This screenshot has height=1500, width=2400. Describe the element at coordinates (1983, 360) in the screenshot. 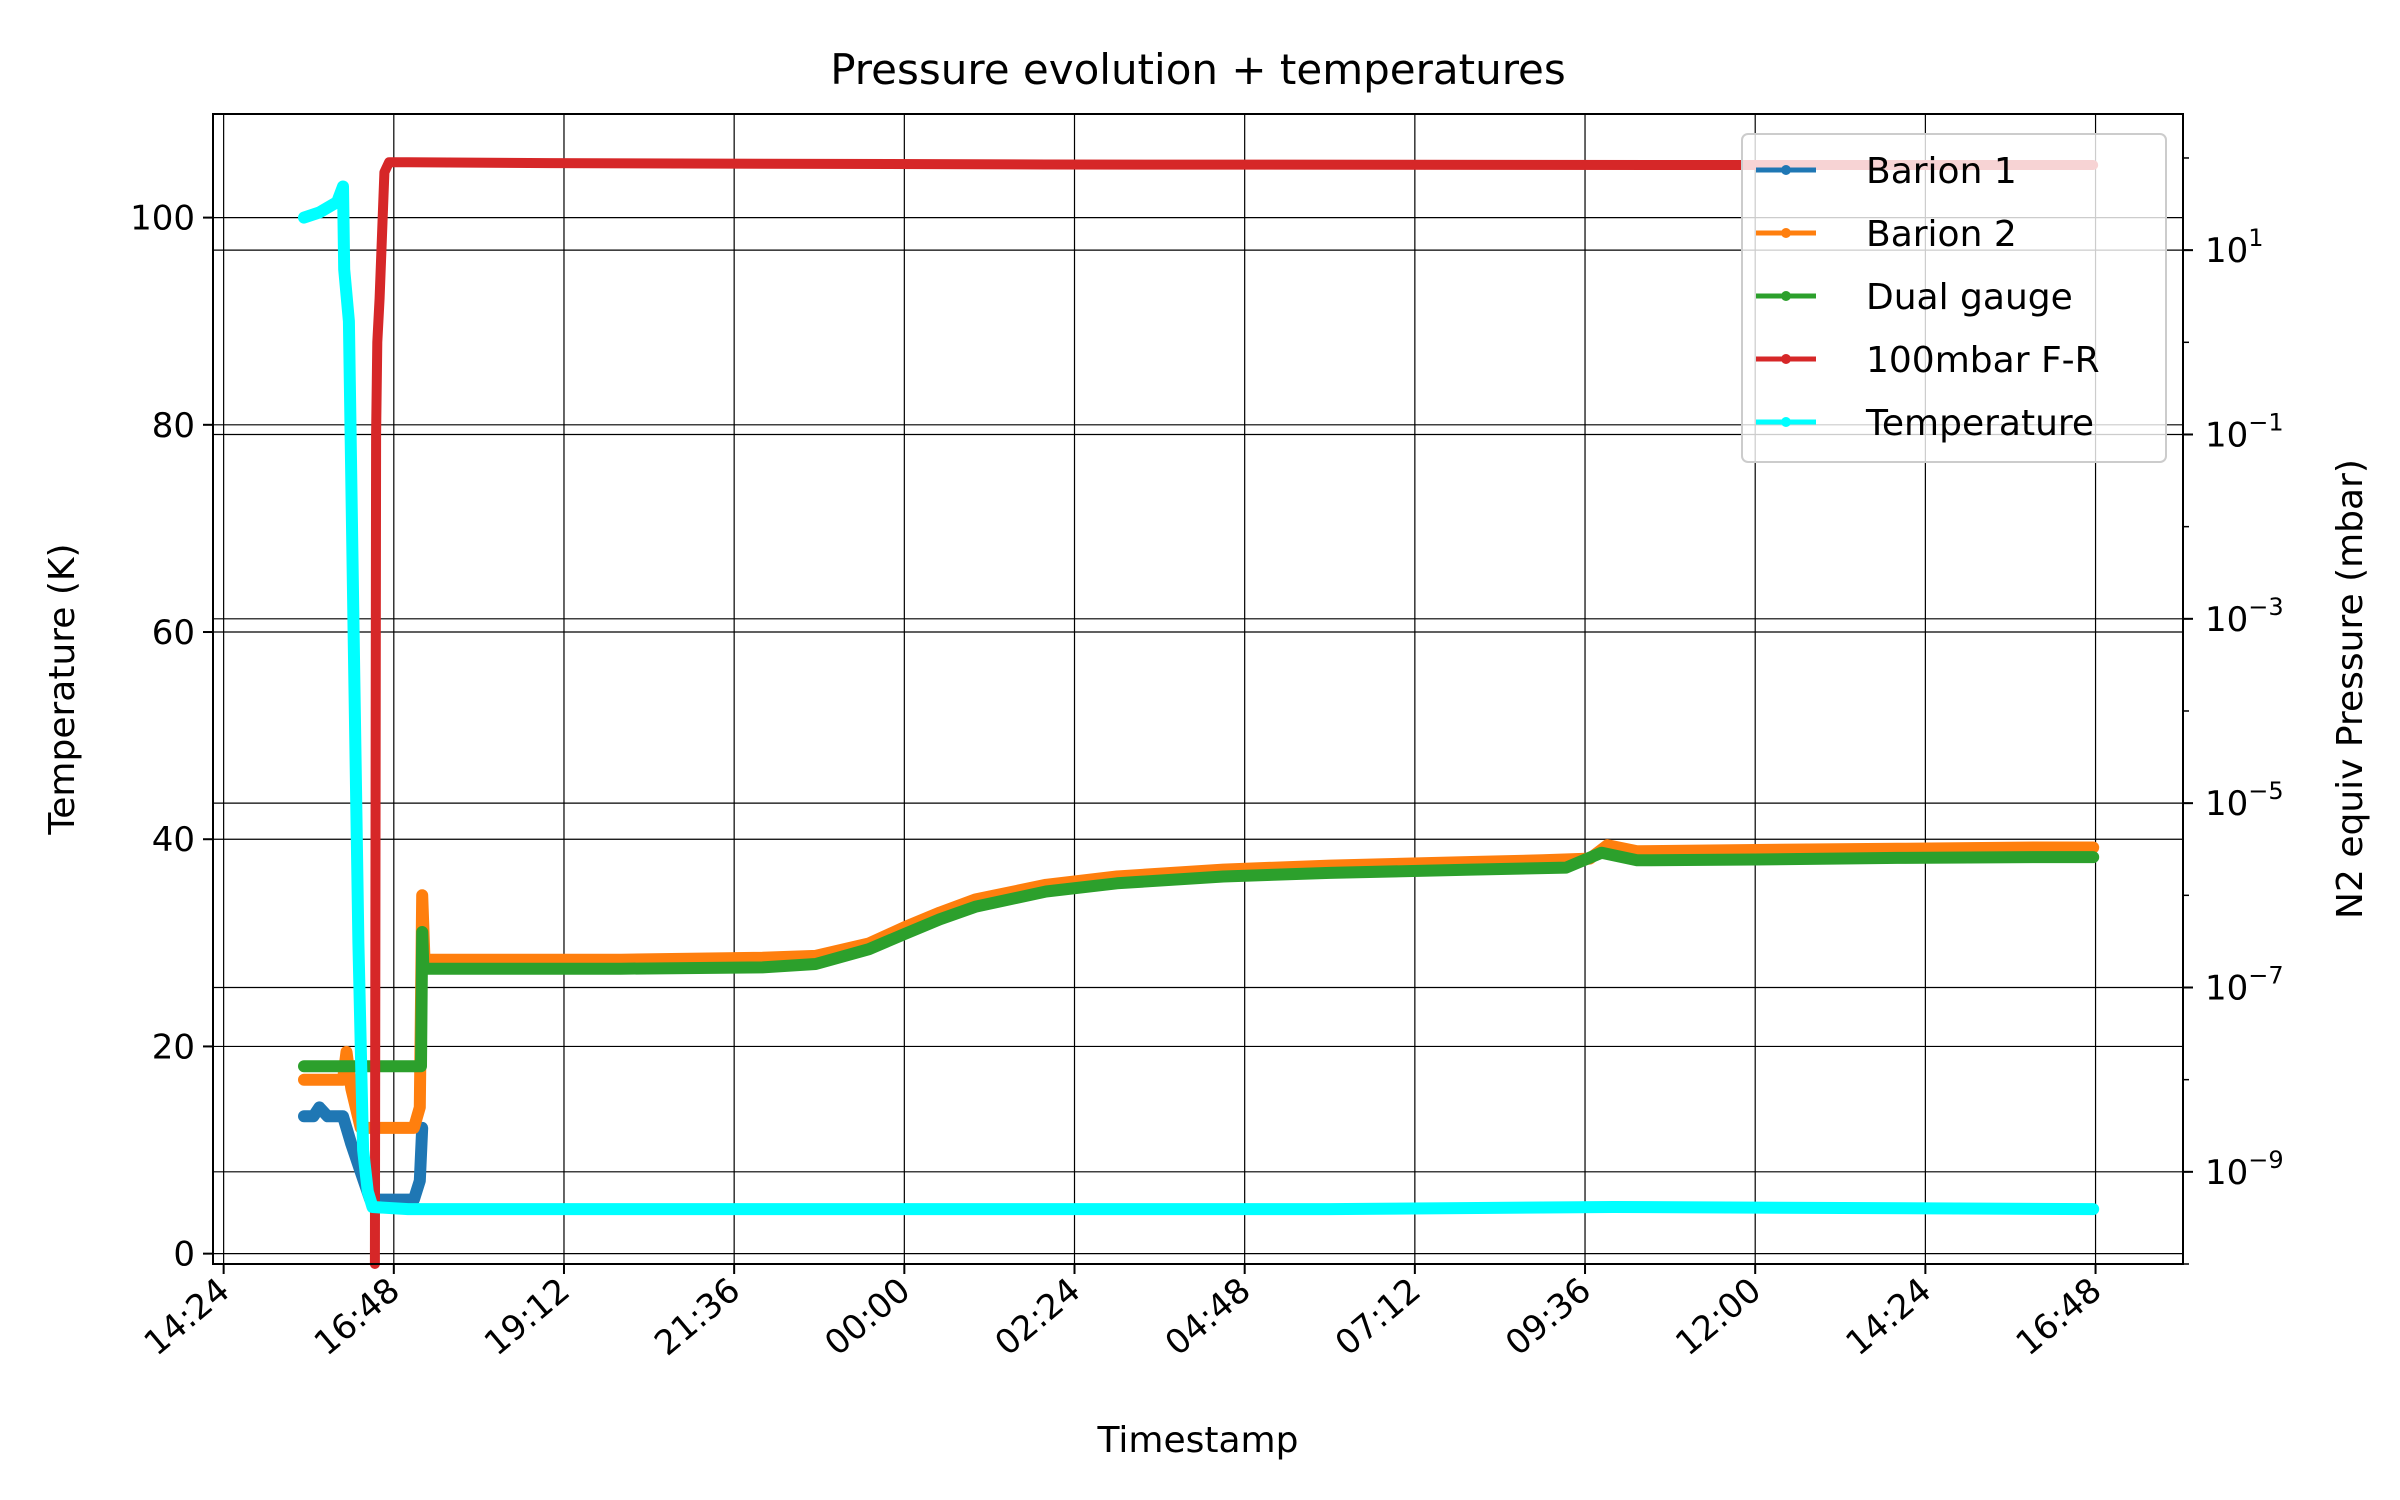

I see `legend-label: 100mbar F-R` at that location.